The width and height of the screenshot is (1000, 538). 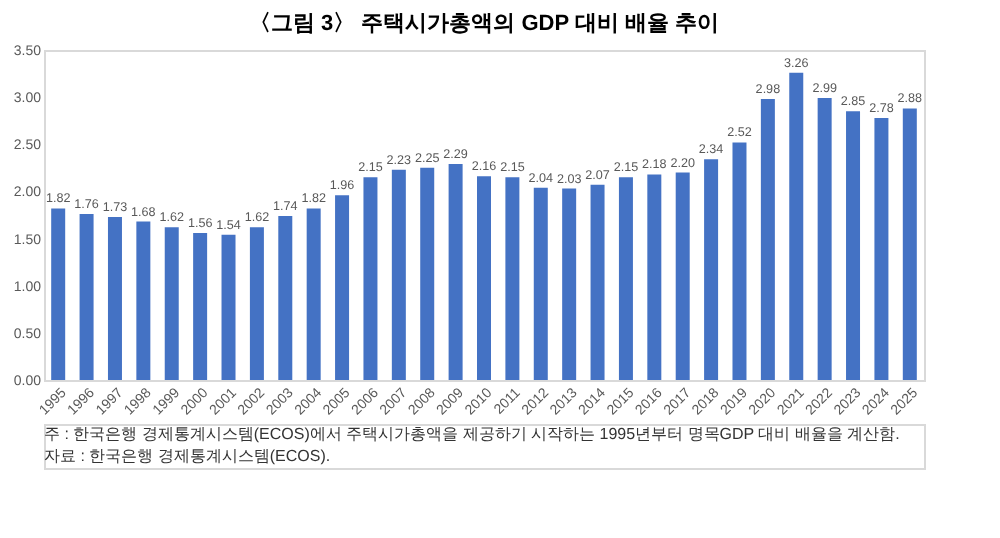 What do you see at coordinates (484, 23) in the screenshot?
I see `chart-title: 〈그림 3〉 주택시가총액의 GDP 대비 배율 추이` at bounding box center [484, 23].